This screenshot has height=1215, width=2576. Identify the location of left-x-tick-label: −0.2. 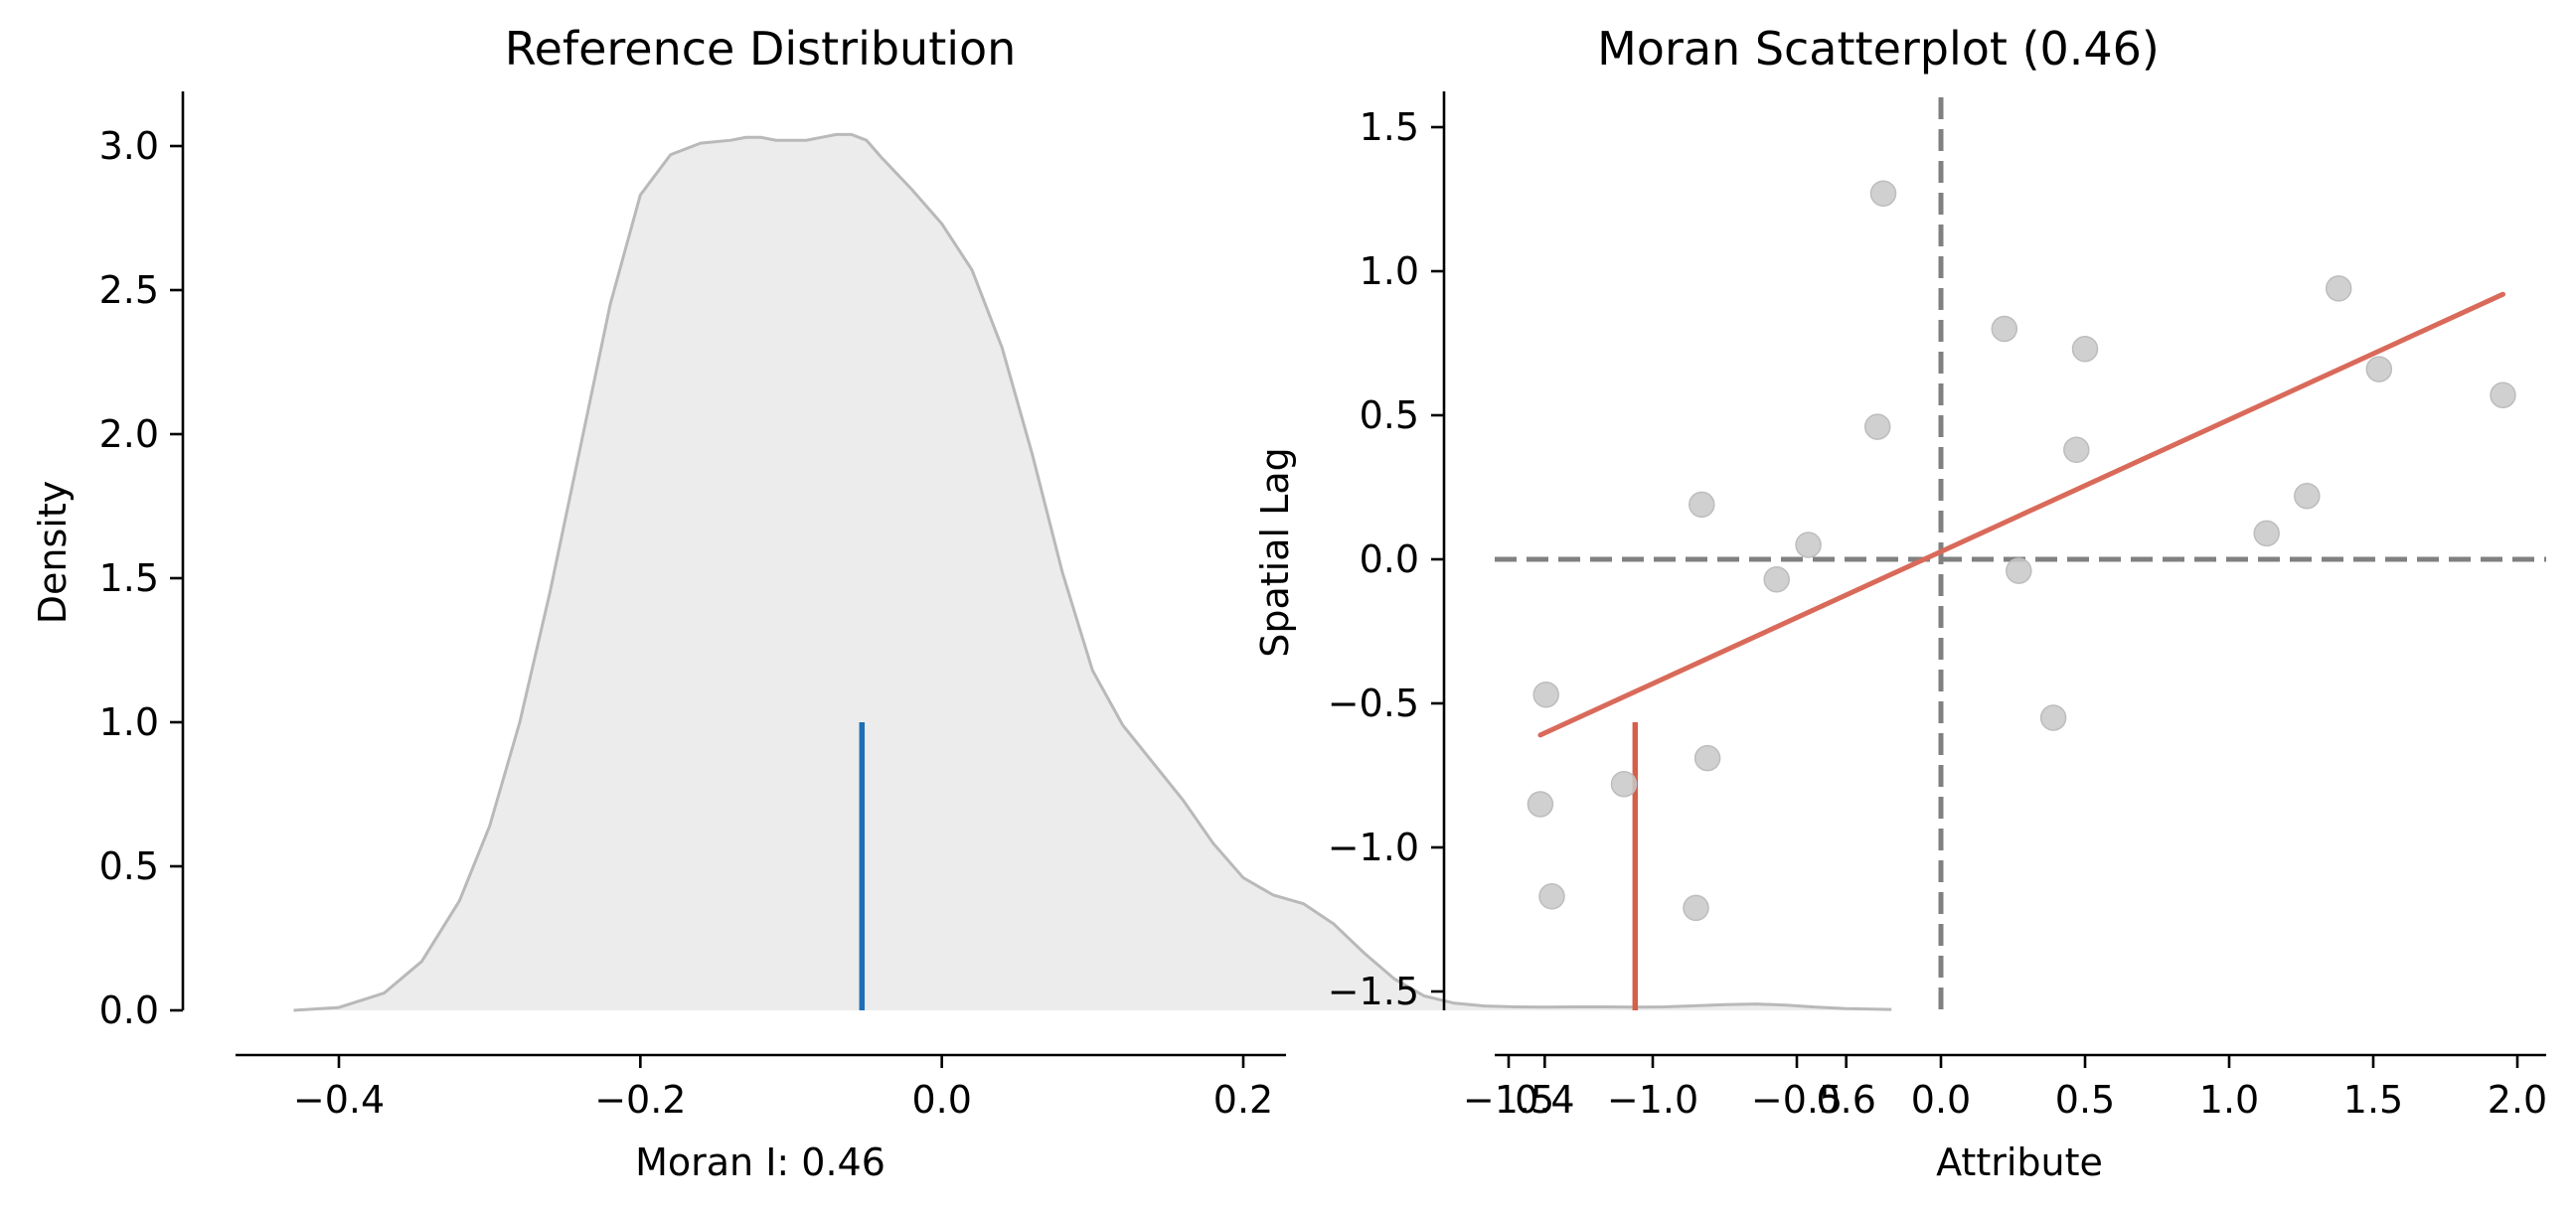
(640, 1100).